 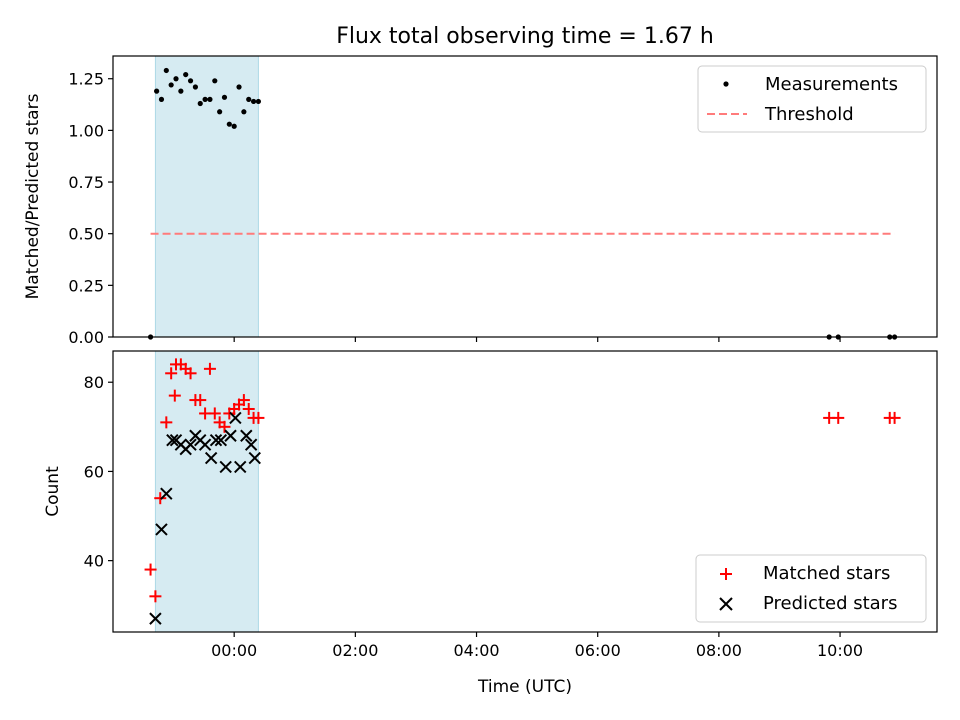 I want to click on legend-measurements-marker, so click(x=726, y=84).